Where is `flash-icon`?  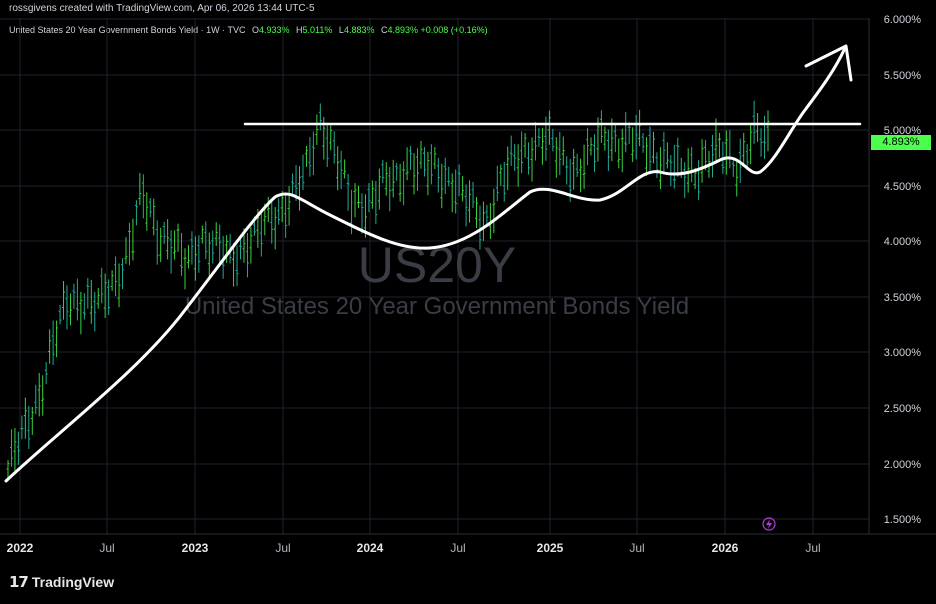 flash-icon is located at coordinates (769, 524).